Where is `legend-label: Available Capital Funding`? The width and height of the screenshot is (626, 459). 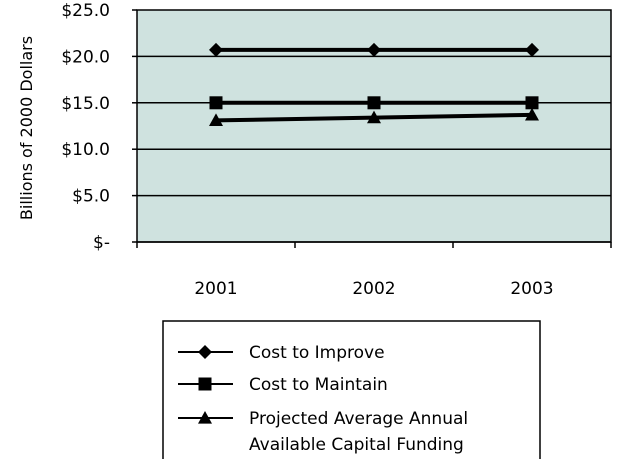 legend-label: Available Capital Funding is located at coordinates (356, 445).